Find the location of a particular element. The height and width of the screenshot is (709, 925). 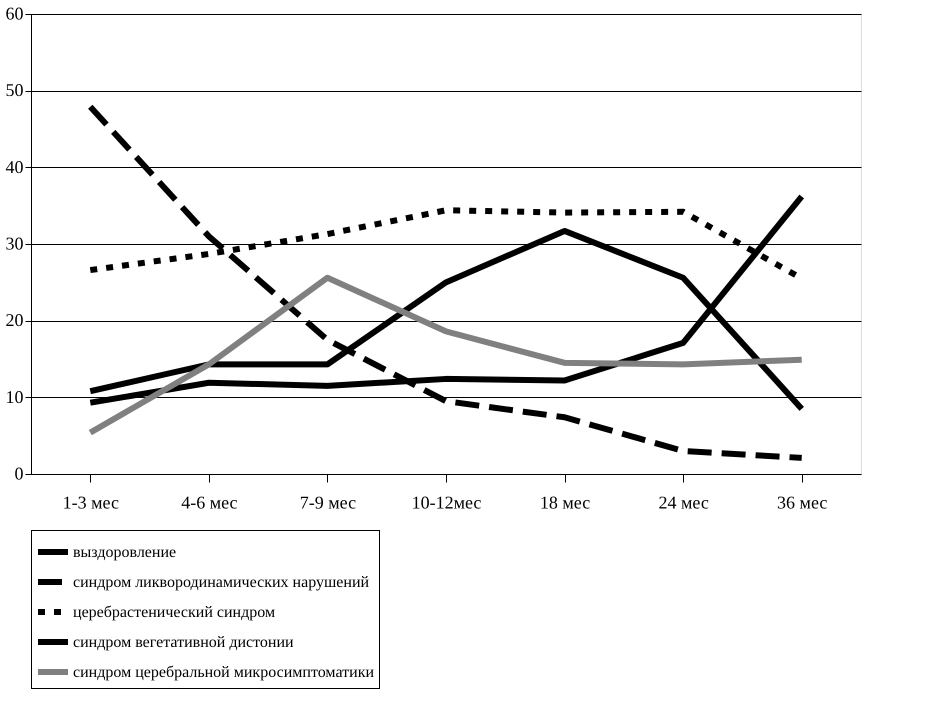

x-tick-label: 24 мес is located at coordinates (683, 502).